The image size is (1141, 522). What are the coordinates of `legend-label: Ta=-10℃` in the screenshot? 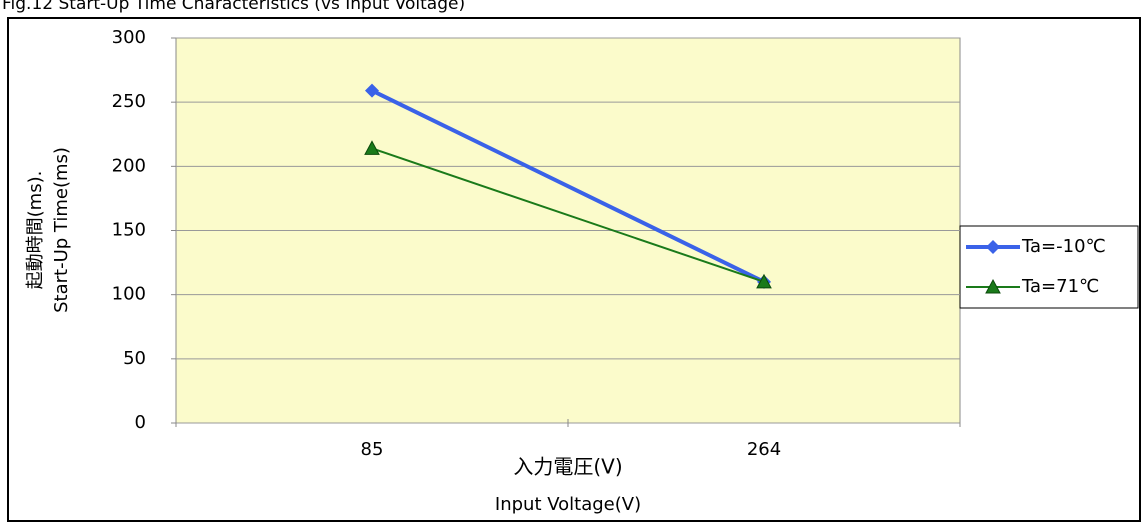 It's located at (1063, 246).